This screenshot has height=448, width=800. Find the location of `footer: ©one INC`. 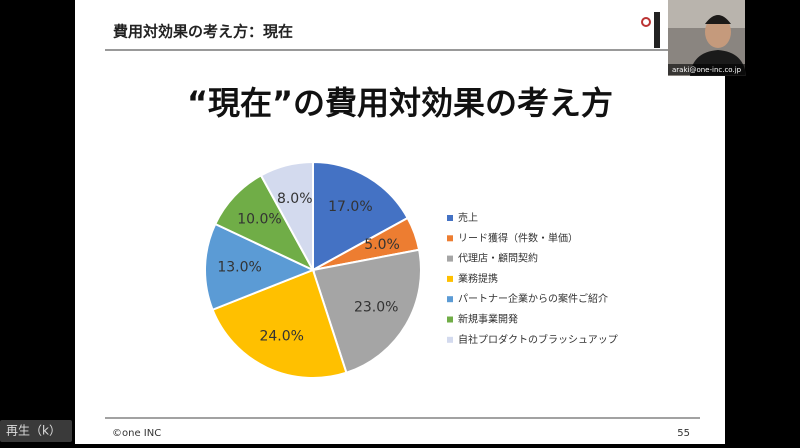

footer: ©one INC is located at coordinates (136, 433).